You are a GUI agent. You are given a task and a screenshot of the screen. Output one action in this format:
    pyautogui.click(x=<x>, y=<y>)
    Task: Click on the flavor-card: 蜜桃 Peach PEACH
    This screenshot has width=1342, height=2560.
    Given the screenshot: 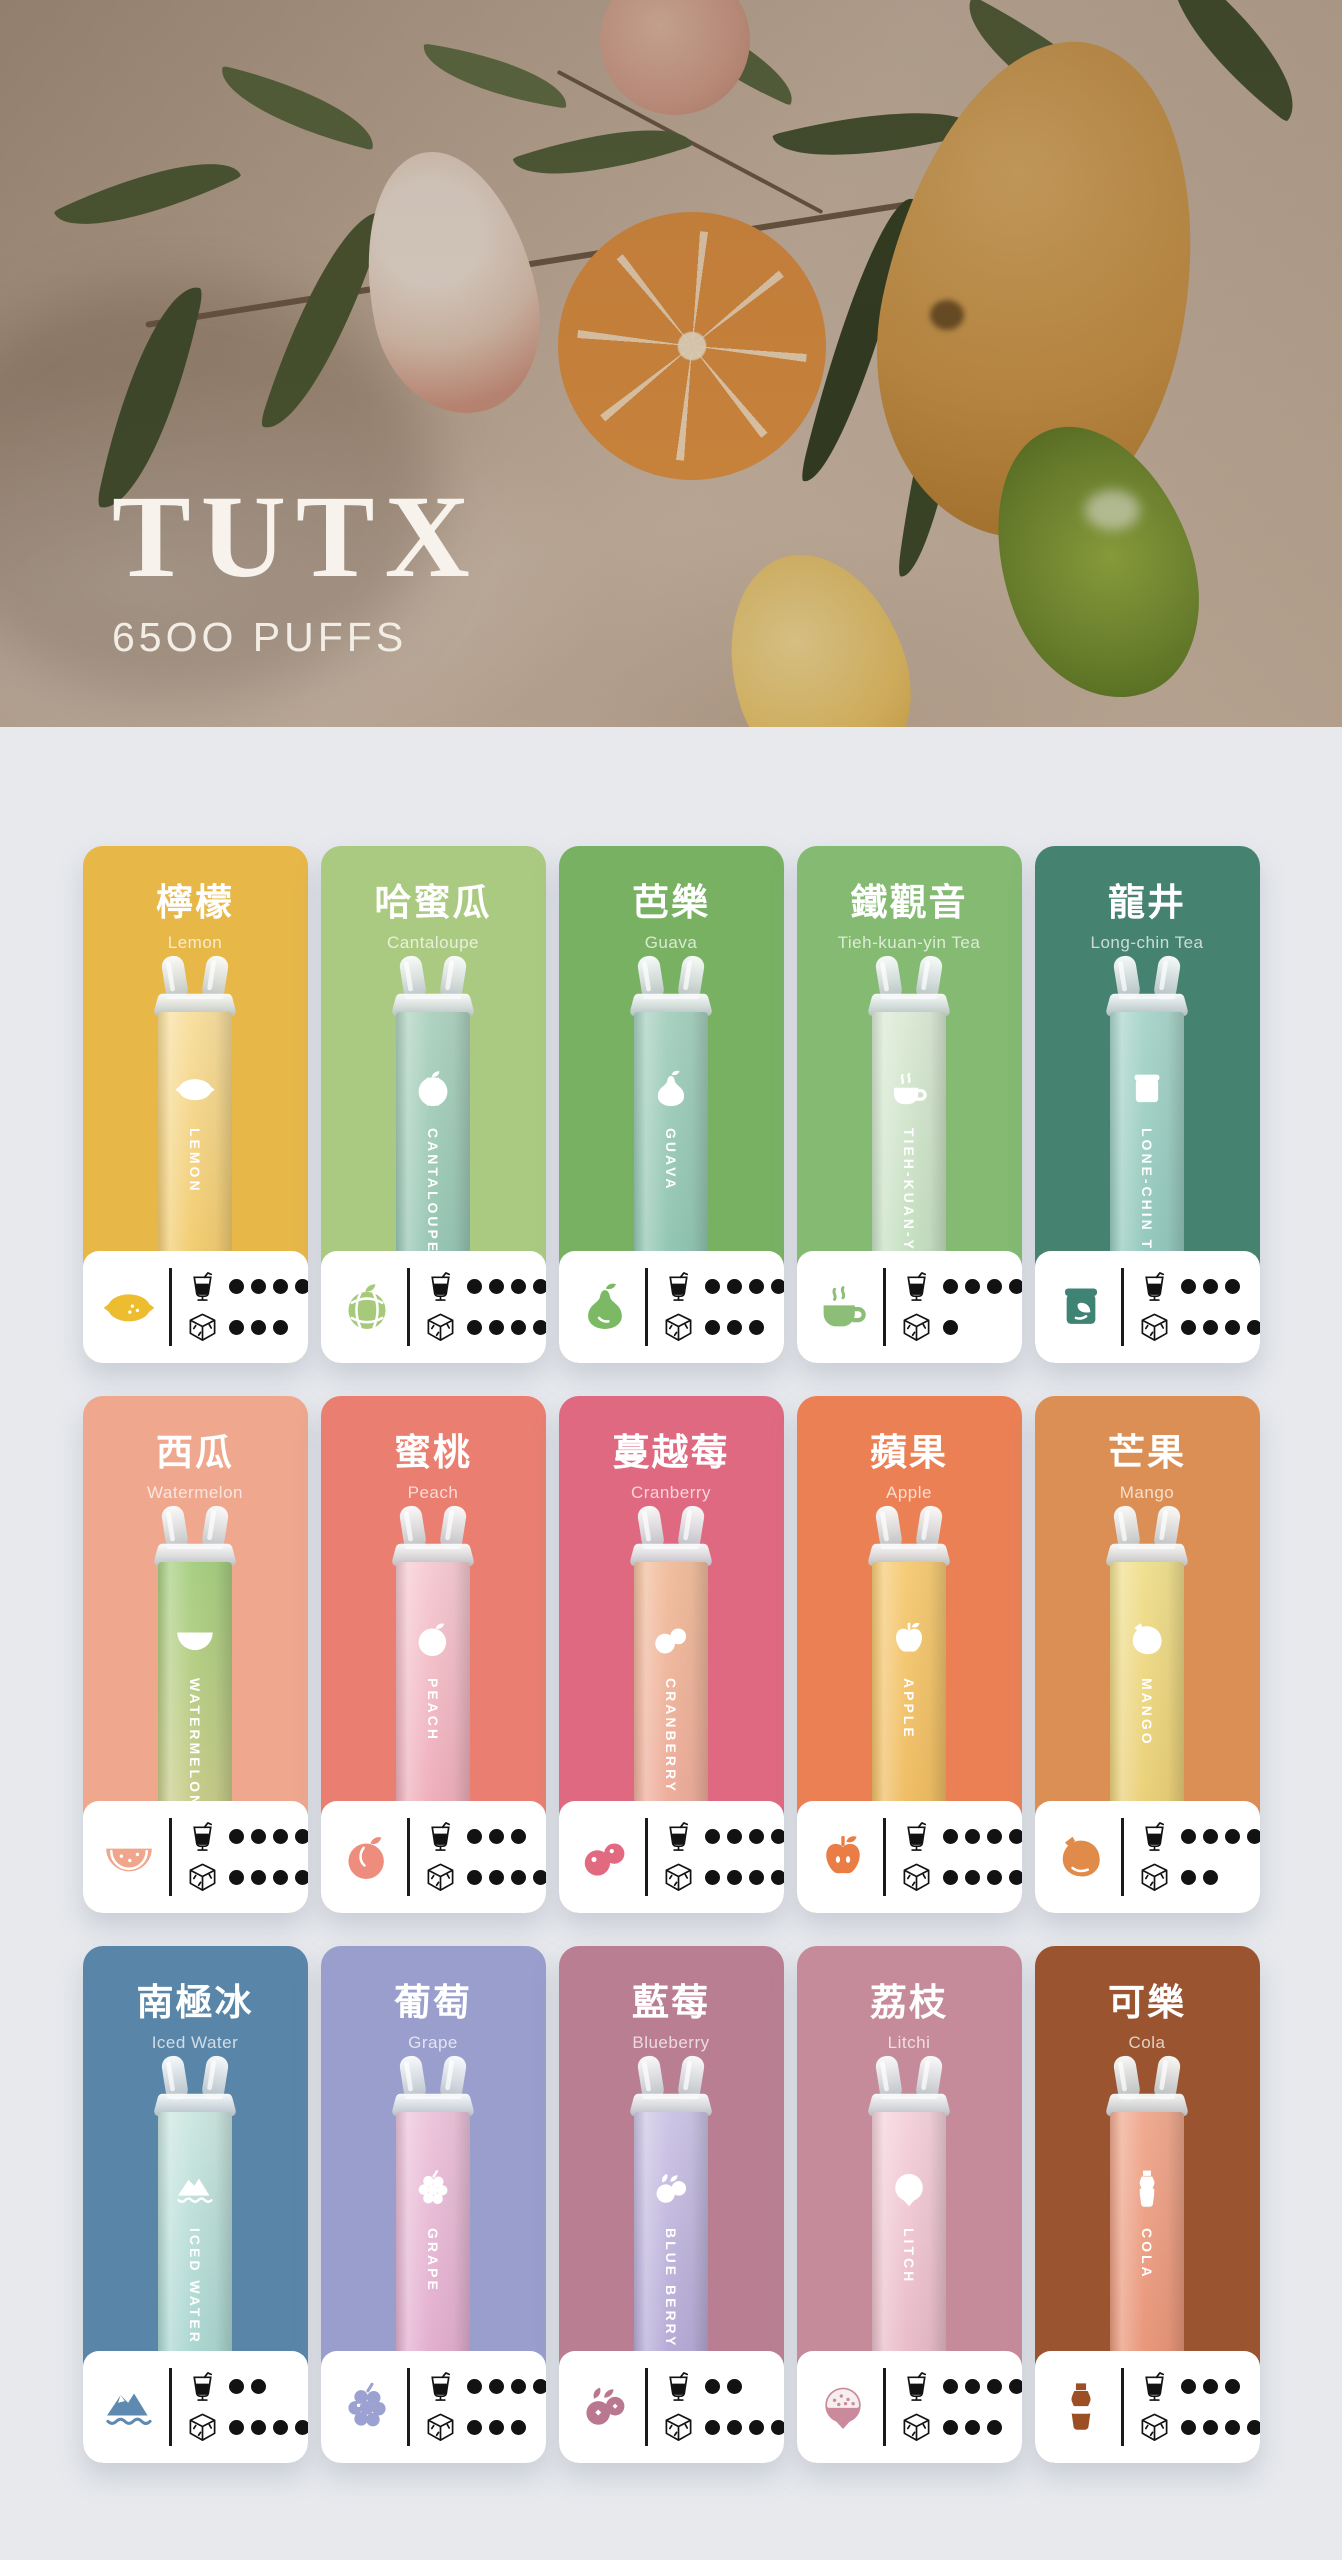 What is the action you would take?
    pyautogui.click(x=433, y=1654)
    